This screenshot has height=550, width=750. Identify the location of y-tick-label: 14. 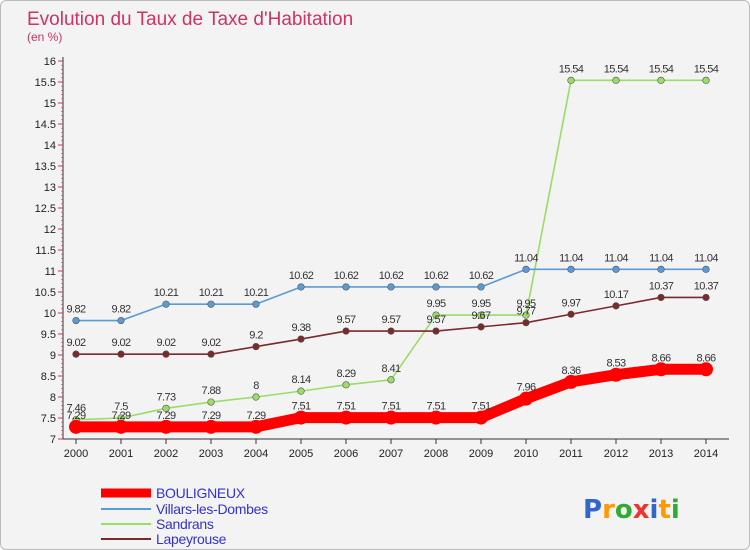
(50, 146).